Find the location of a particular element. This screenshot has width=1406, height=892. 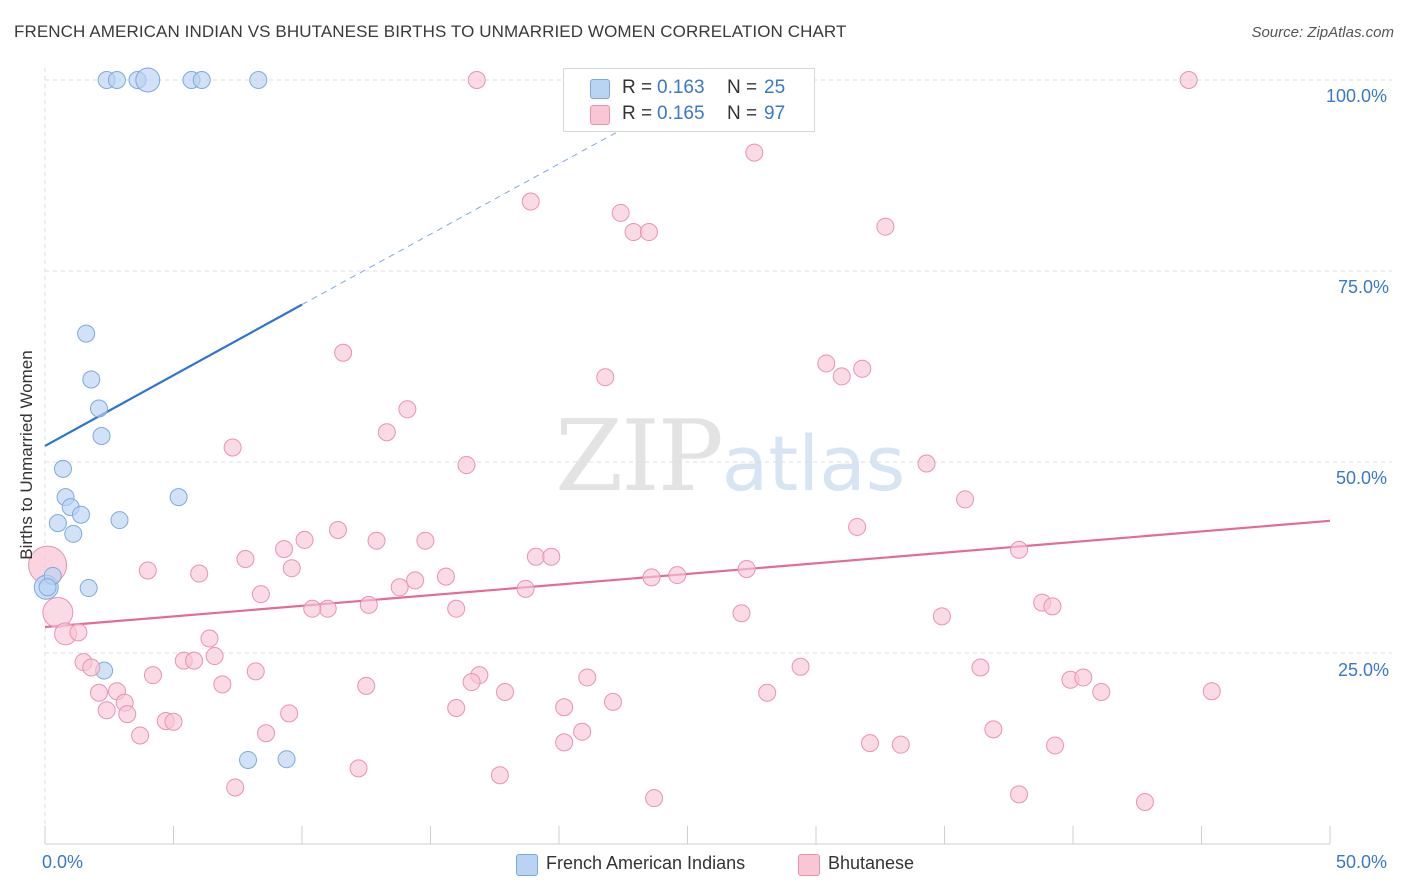

watermark-zip: ZIP is located at coordinates (639, 457).